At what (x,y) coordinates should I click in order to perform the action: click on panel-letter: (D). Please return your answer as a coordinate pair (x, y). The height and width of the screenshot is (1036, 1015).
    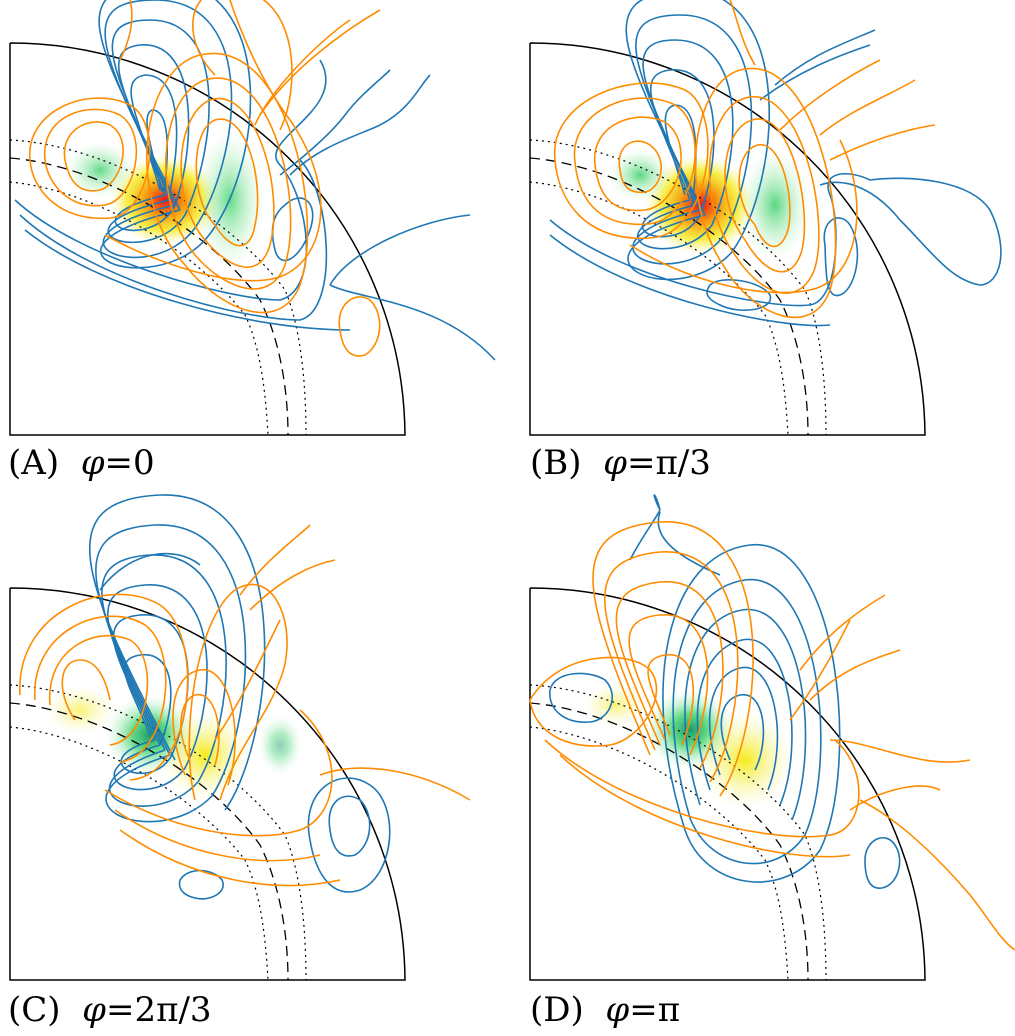
    Looking at the image, I should click on (557, 1010).